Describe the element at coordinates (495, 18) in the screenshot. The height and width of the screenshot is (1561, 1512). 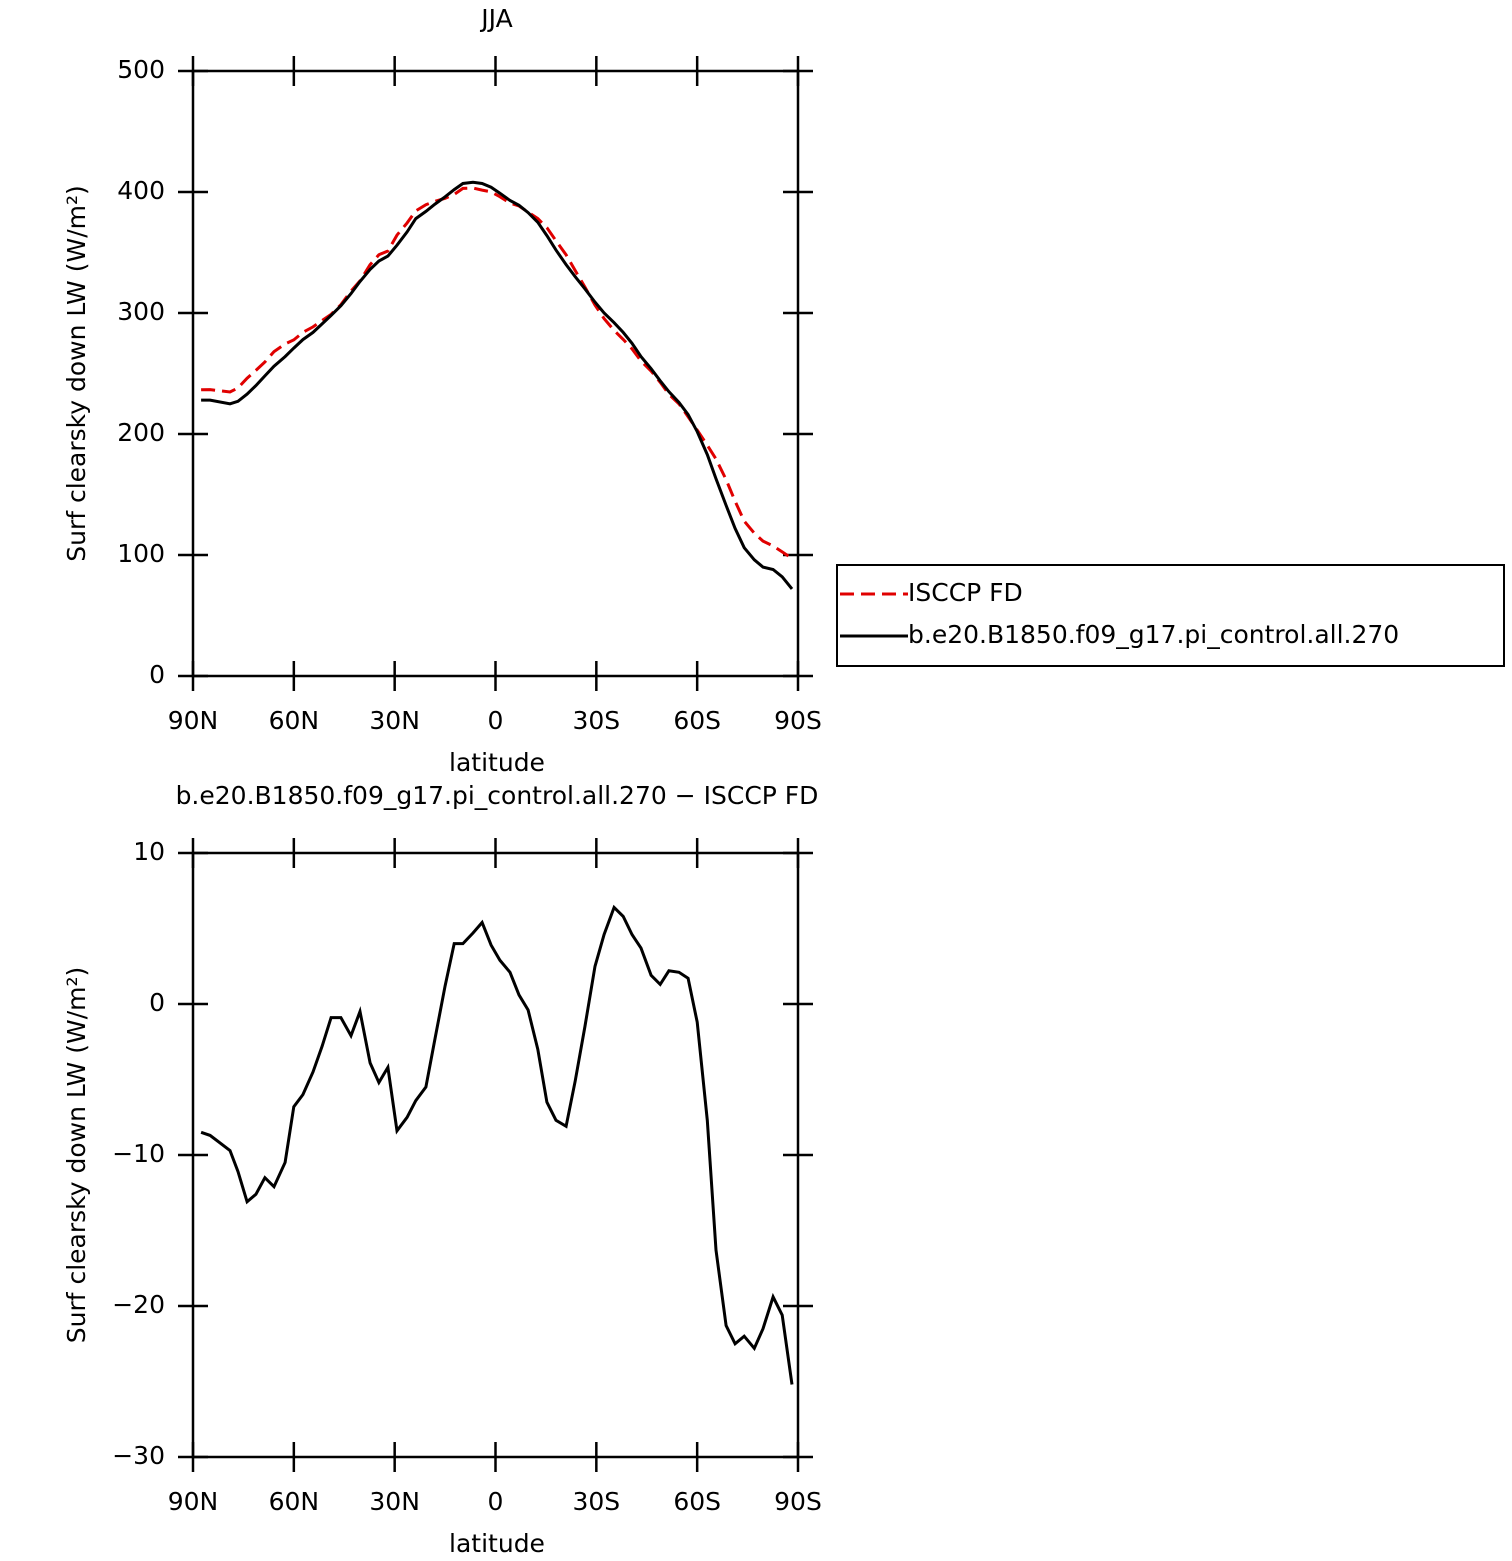
I see `chart-title: JJA` at that location.